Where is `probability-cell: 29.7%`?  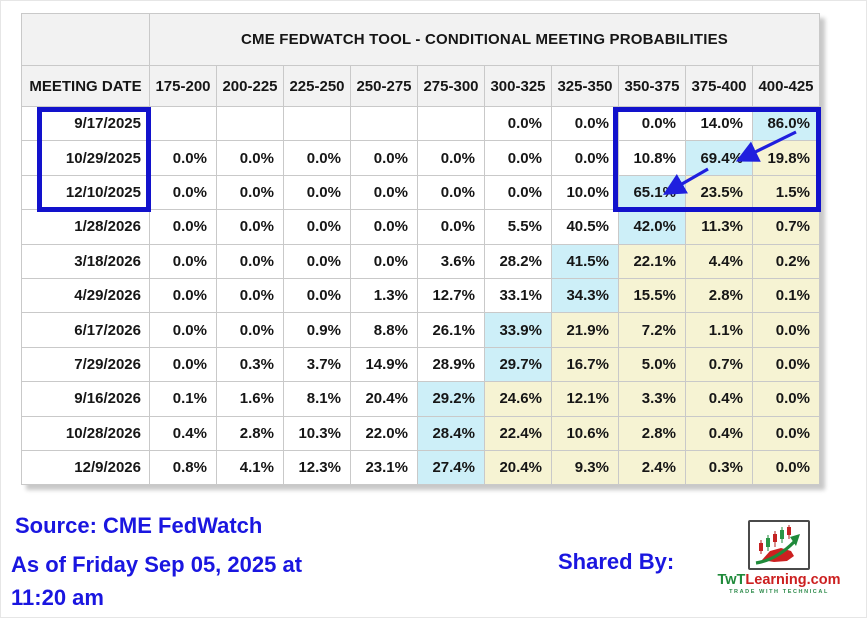
probability-cell: 29.7% is located at coordinates (518, 364).